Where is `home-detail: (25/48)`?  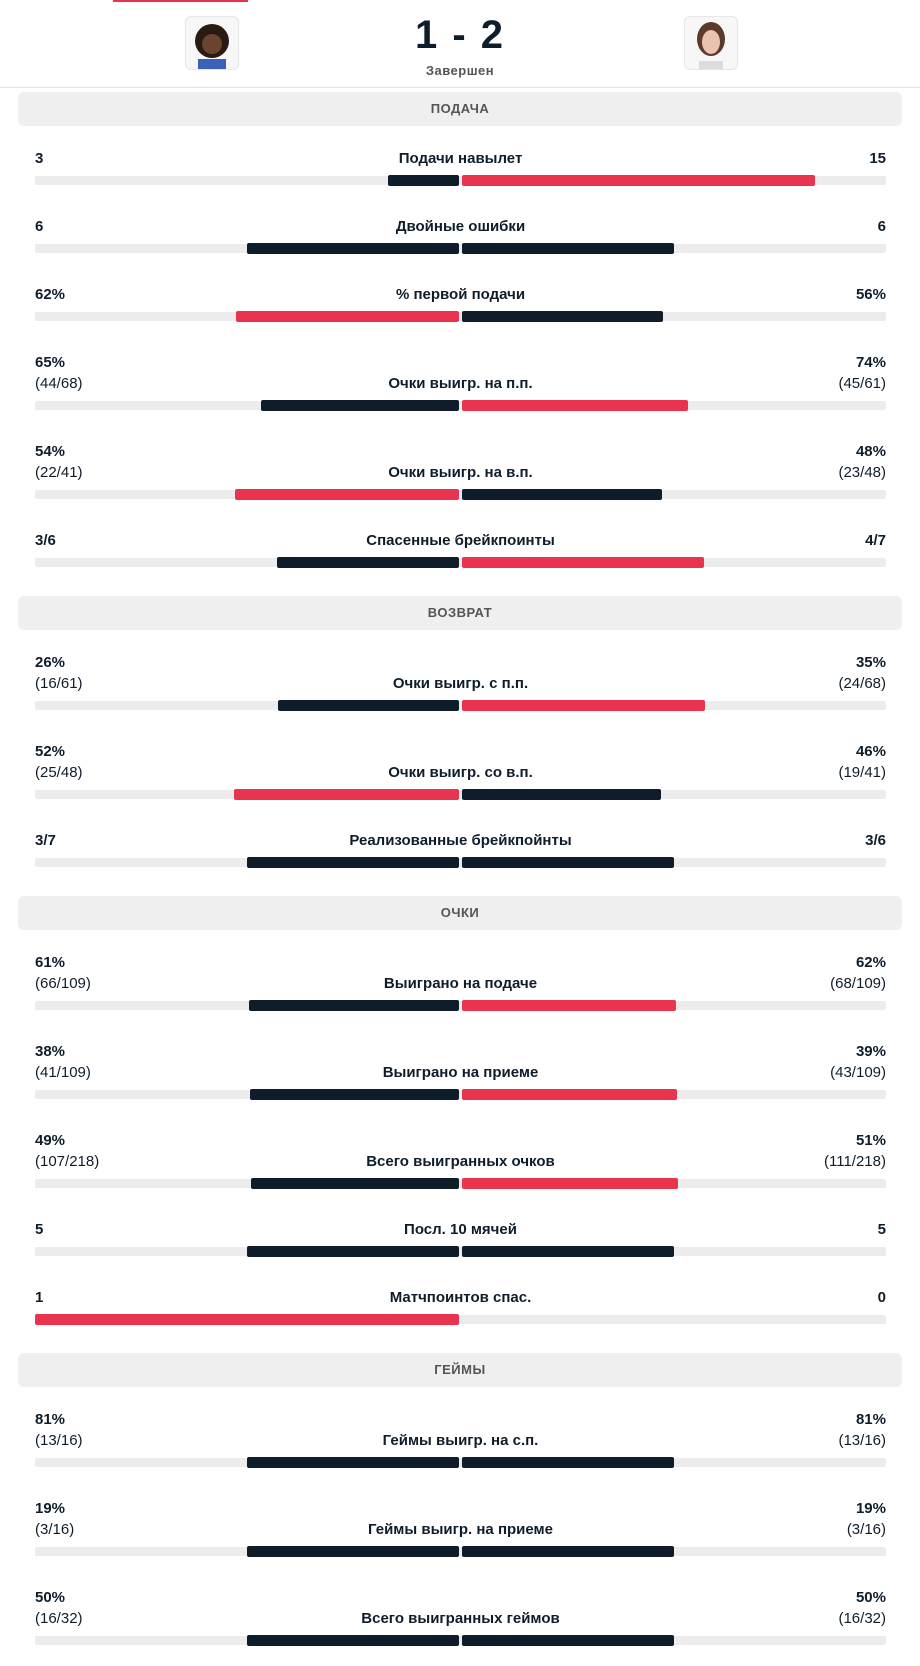
home-detail: (25/48) is located at coordinates (59, 772).